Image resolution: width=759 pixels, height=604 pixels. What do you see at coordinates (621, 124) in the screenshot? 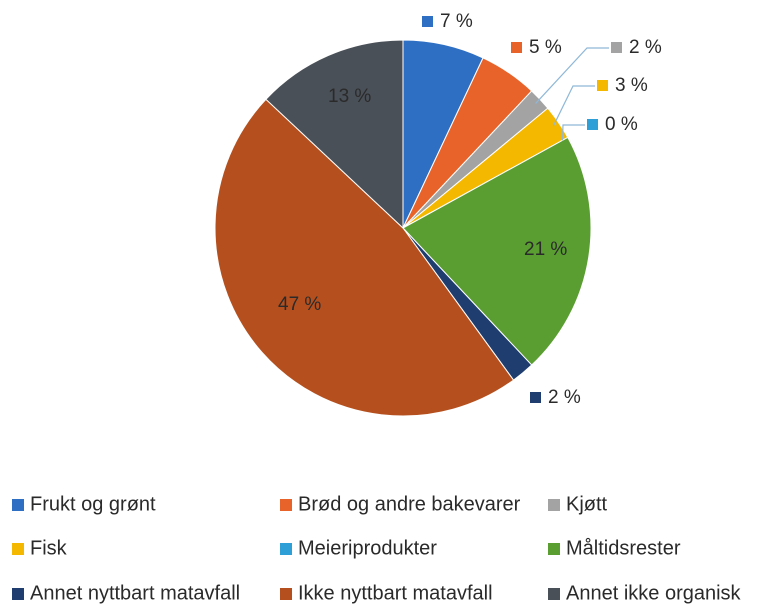
I see `data-label: 0 %` at bounding box center [621, 124].